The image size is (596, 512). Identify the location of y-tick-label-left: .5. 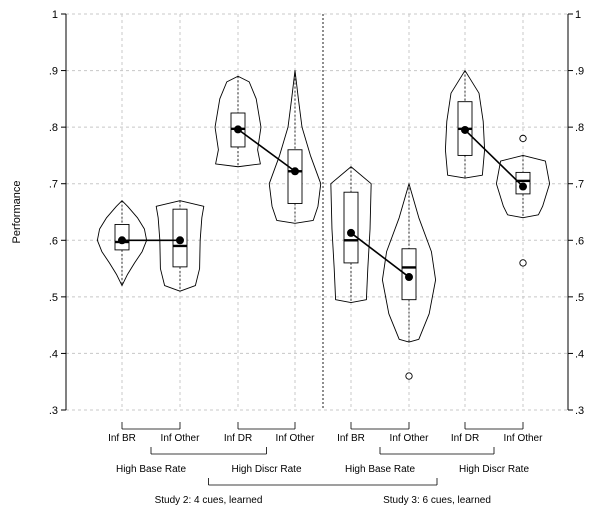
(53, 298).